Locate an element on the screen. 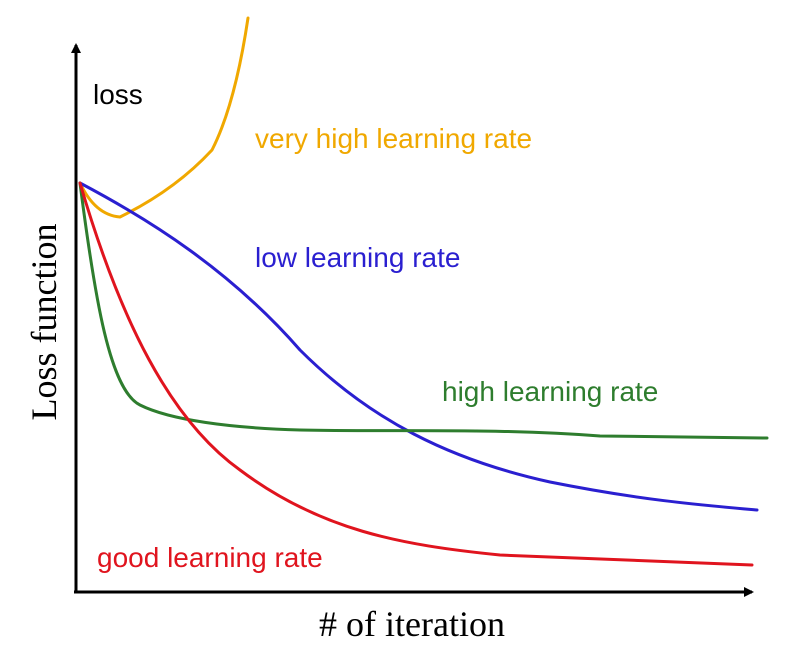 This screenshot has width=788, height=663. curve-label: low learning rate is located at coordinates (357, 257).